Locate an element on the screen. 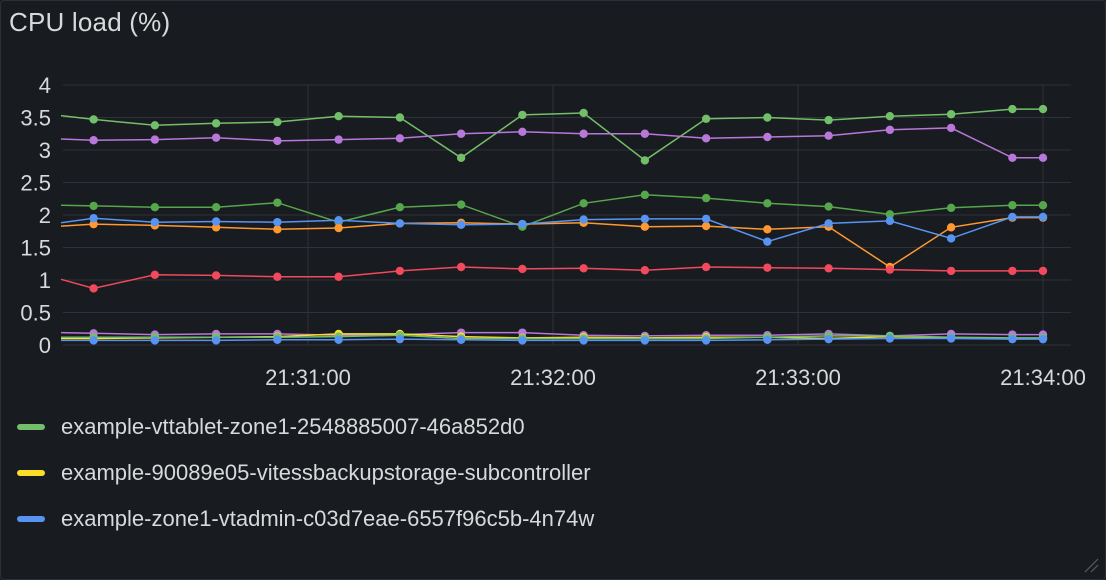 The width and height of the screenshot is (1106, 580). x-tick-label: 21:34:00 is located at coordinates (1043, 377).